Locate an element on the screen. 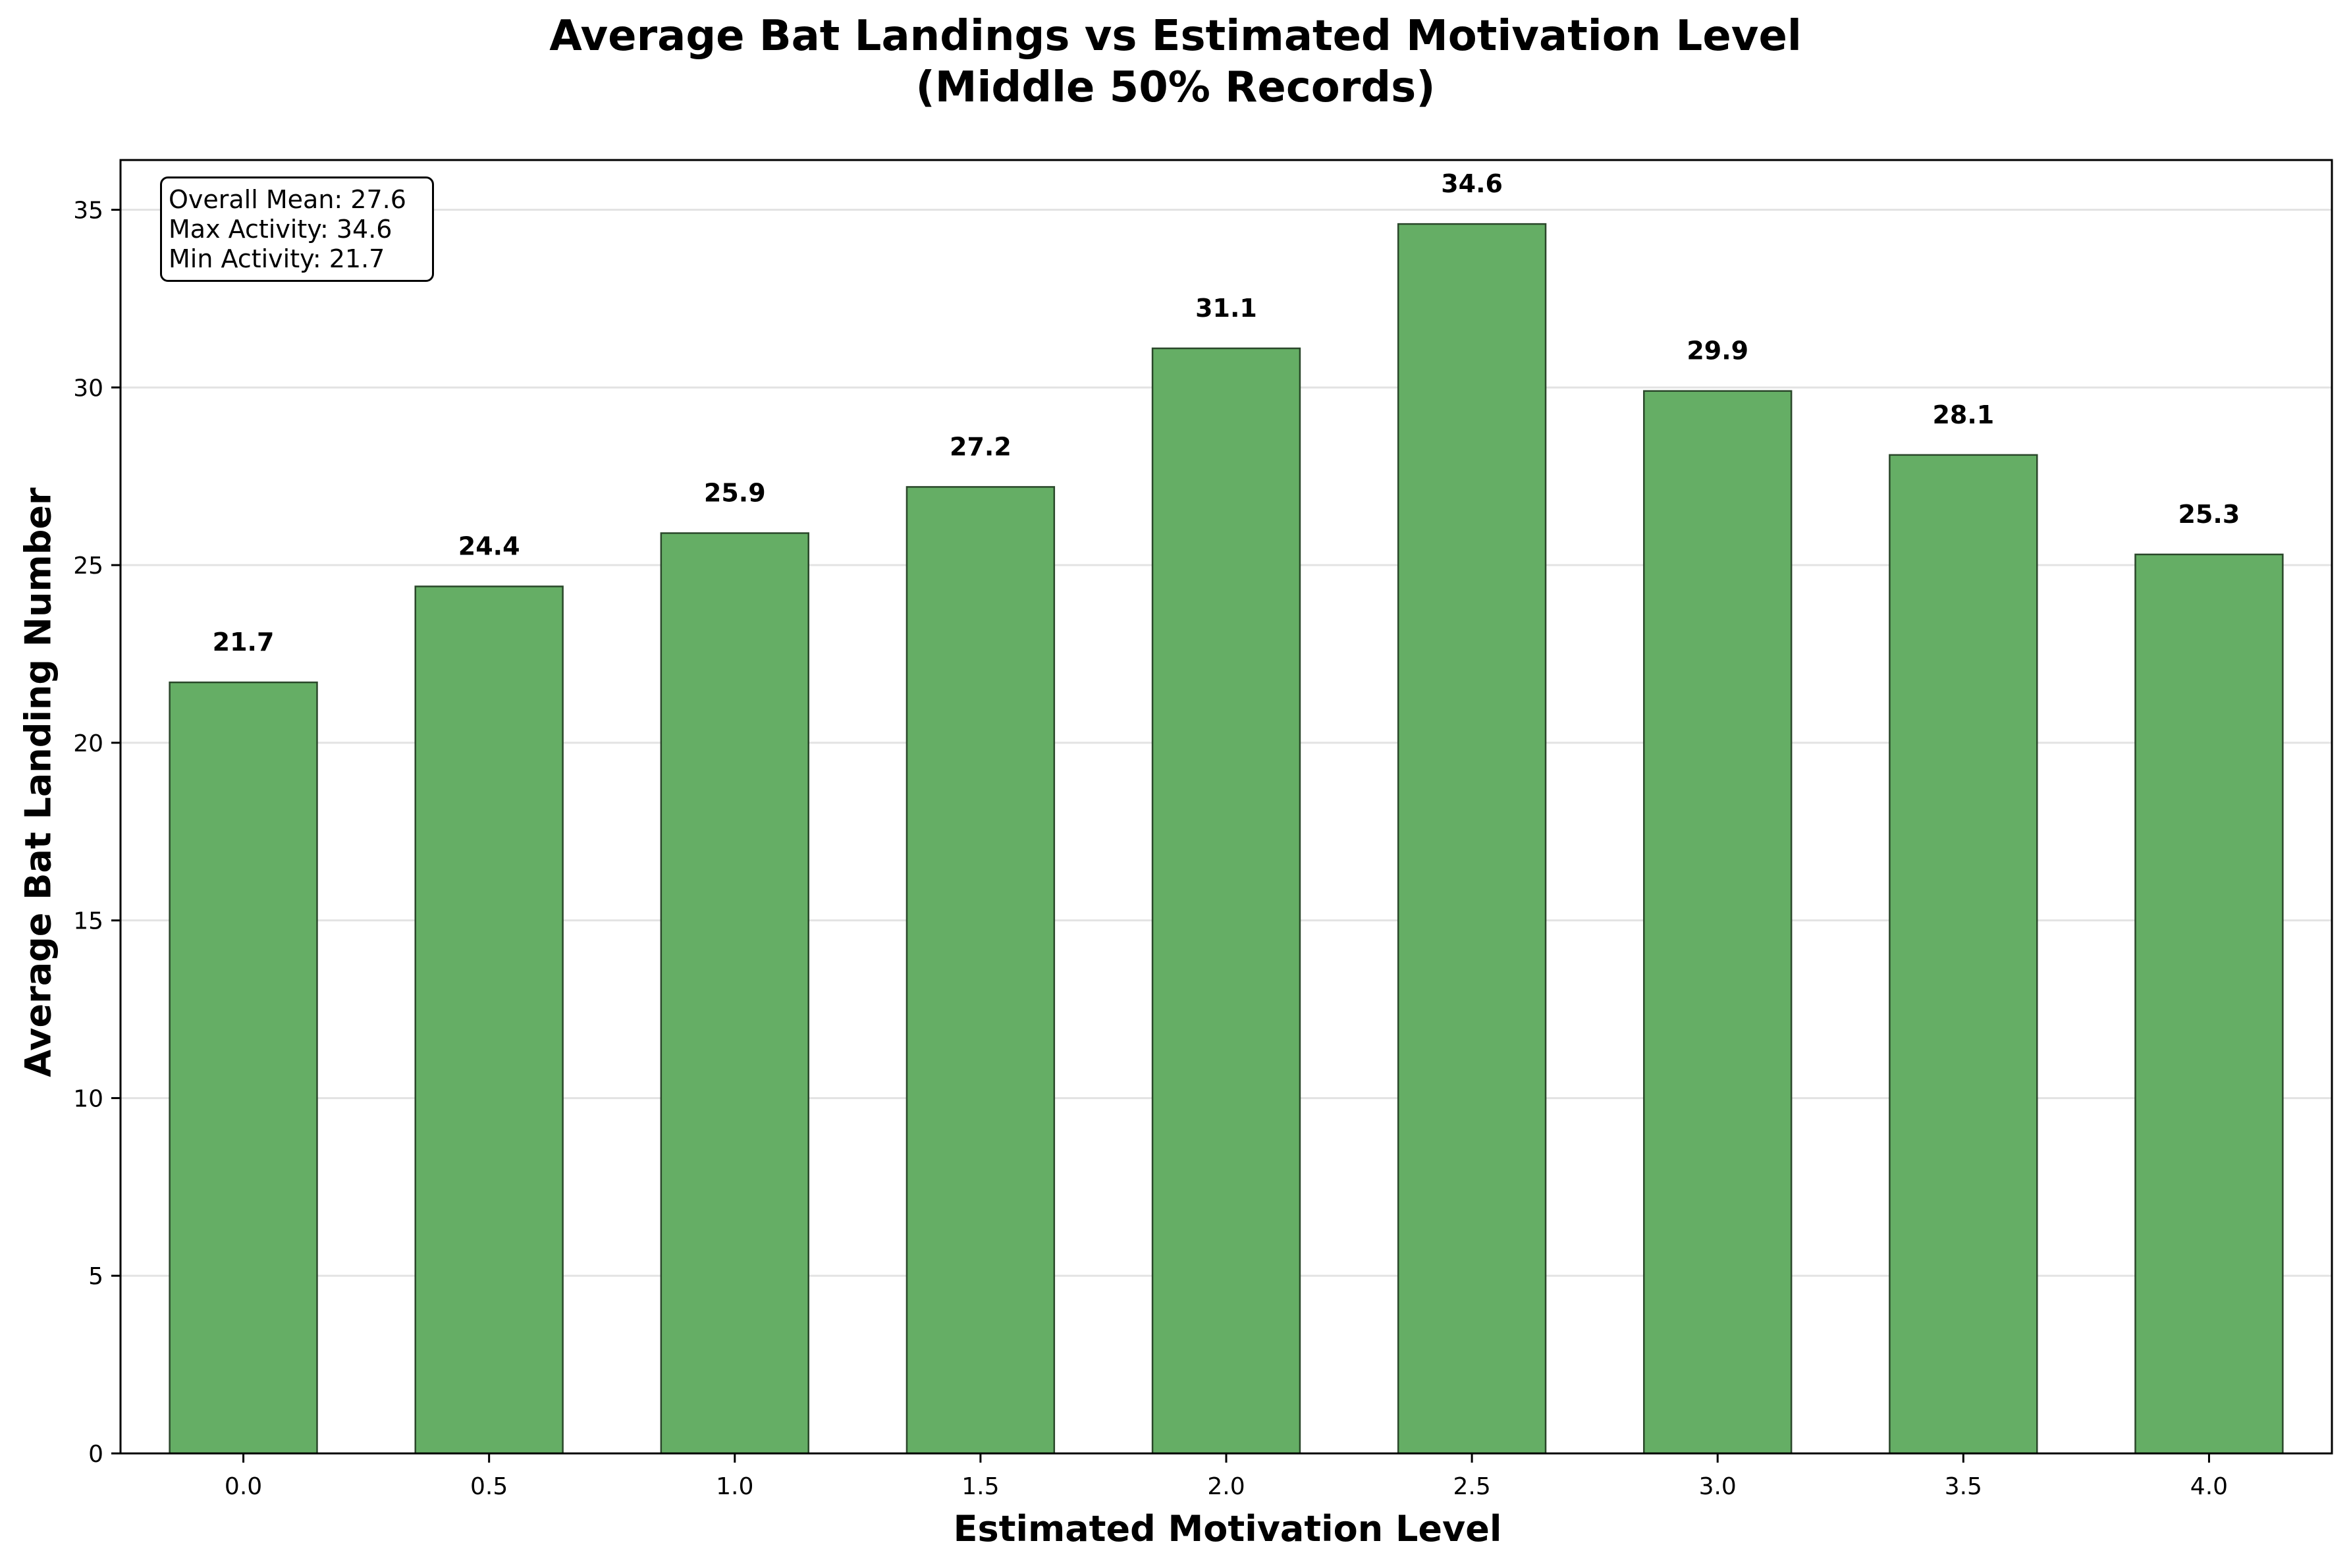  bar-value-label-1: 24.4 is located at coordinates (489, 545).